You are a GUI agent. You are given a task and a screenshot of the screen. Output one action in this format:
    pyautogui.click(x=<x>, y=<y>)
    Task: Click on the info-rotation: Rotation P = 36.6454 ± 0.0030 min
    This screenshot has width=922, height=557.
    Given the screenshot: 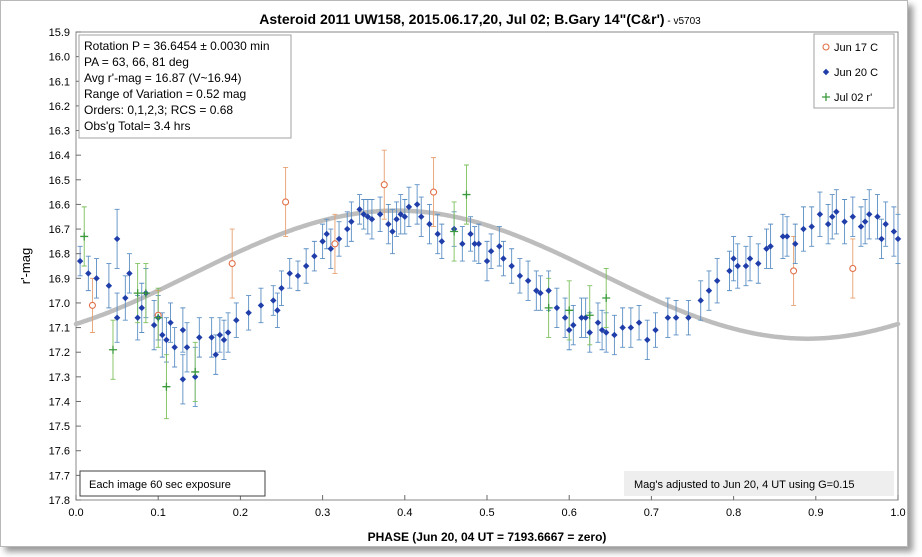 What is the action you would take?
    pyautogui.click(x=177, y=46)
    